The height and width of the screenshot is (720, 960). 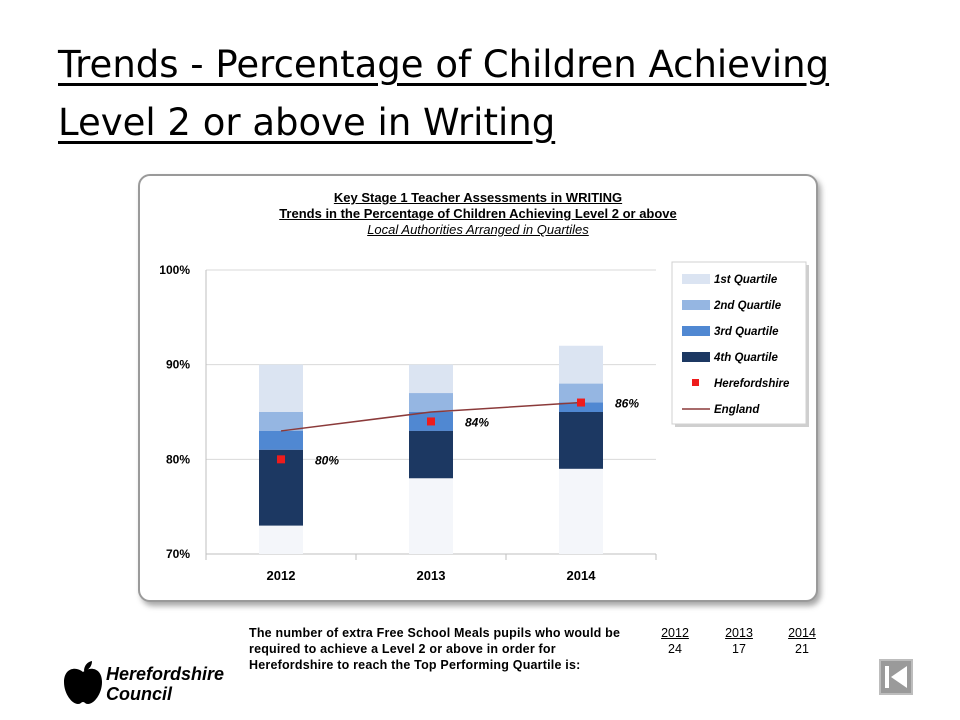 I want to click on y-tick-label: 70%, so click(x=178, y=554).